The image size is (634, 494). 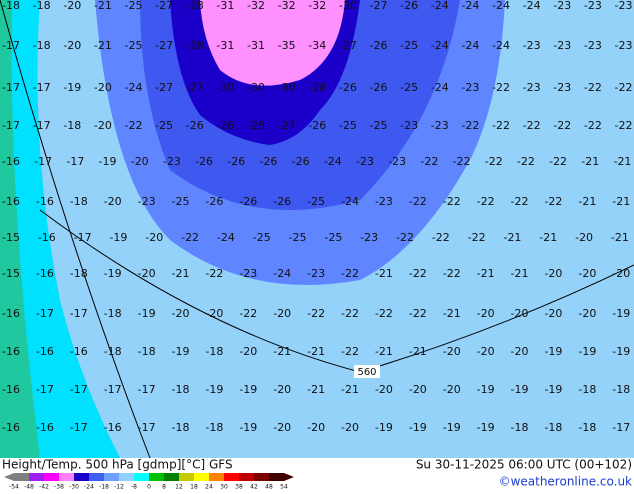 What do you see at coordinates (20, 229) in the screenshot?
I see `cold-band-edge` at bounding box center [20, 229].